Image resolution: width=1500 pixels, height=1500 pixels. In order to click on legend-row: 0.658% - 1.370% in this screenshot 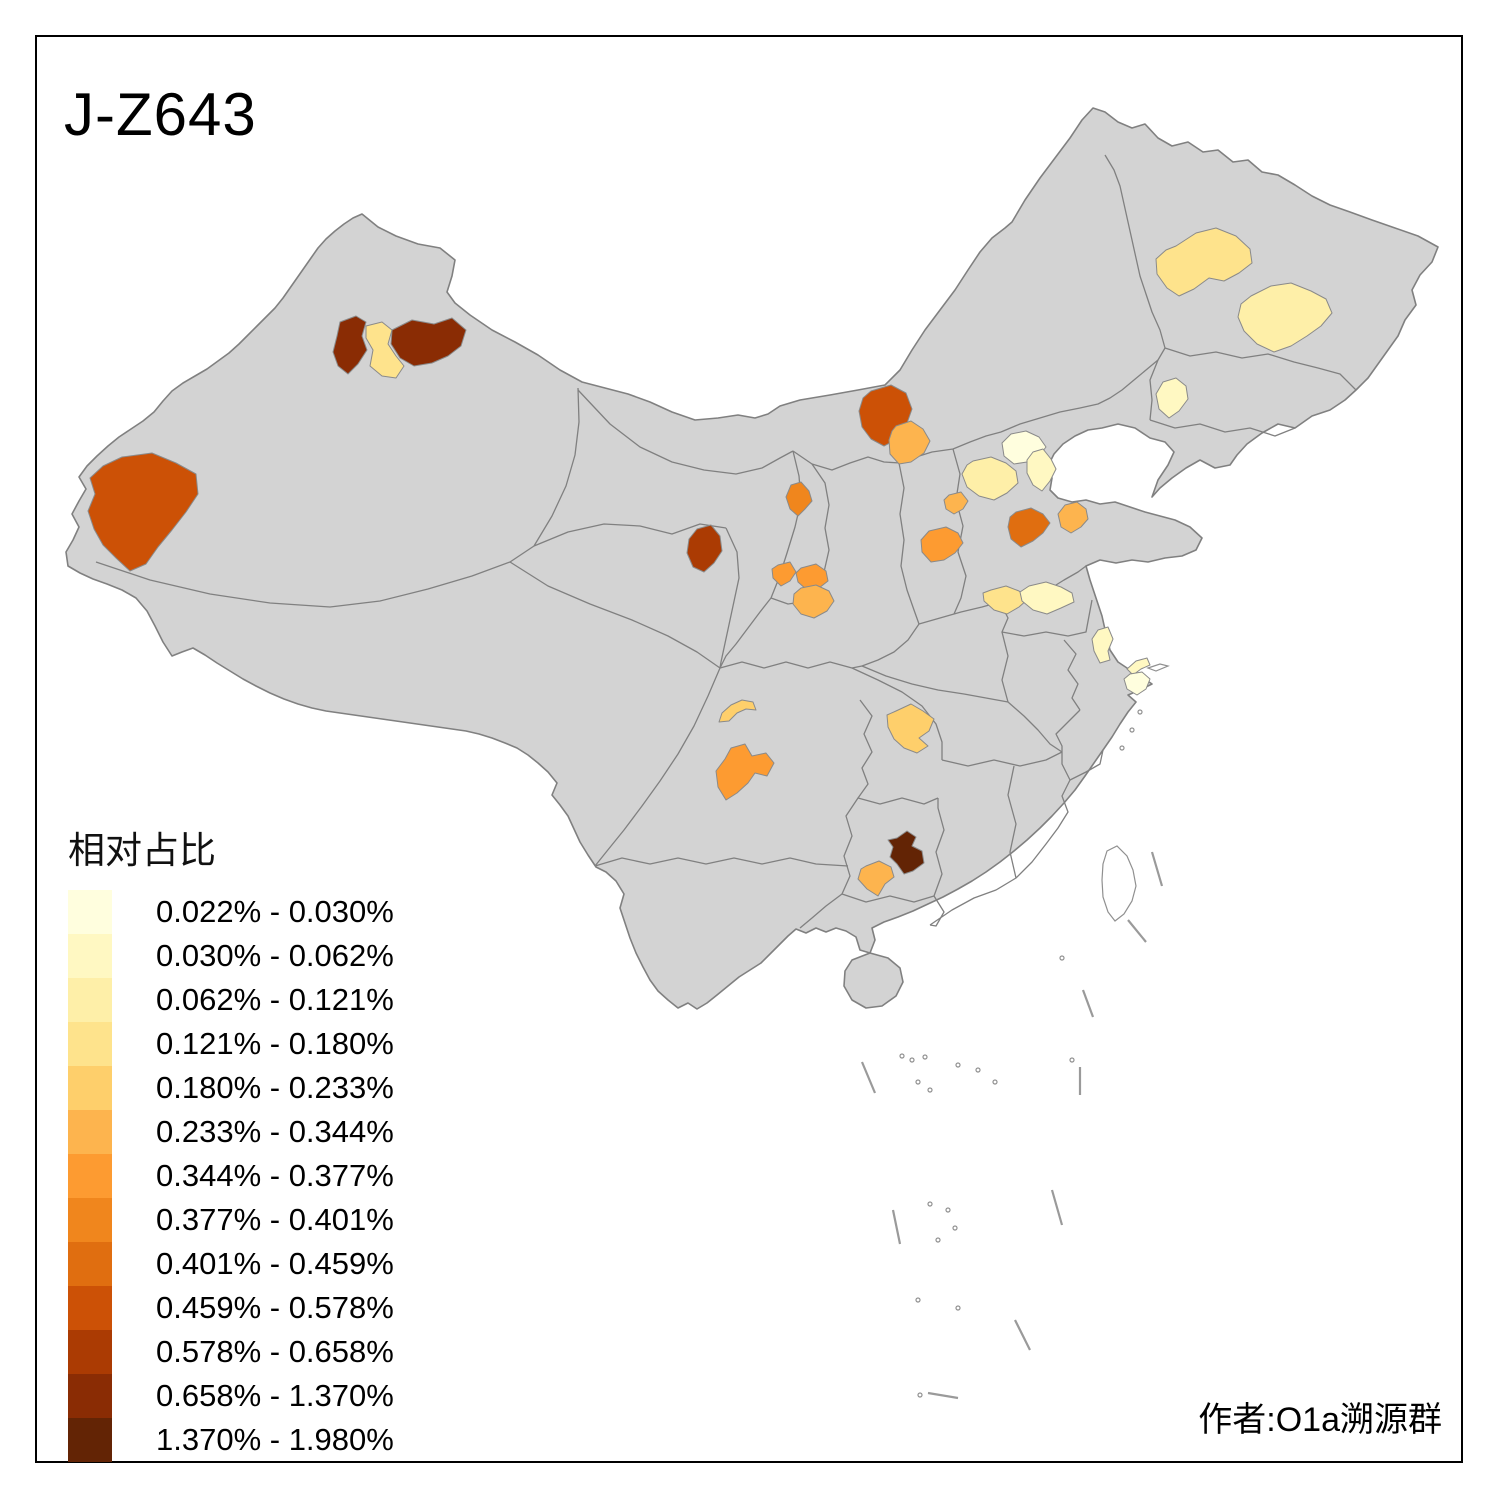, I will do `click(231, 1396)`.